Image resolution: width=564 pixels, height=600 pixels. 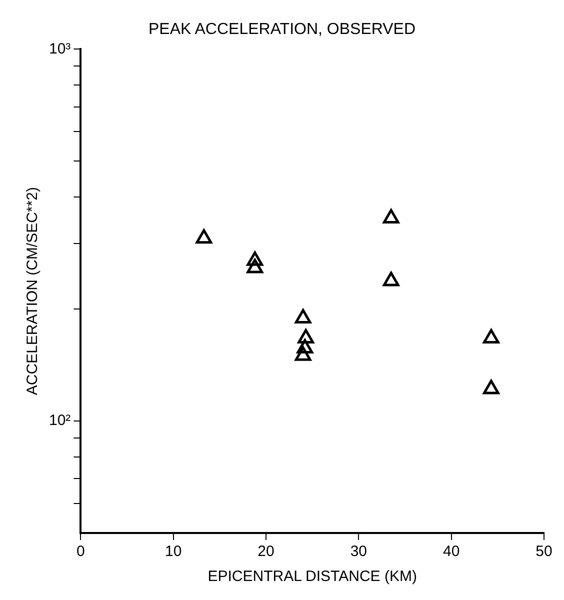 What do you see at coordinates (59, 49) in the screenshot?
I see `y-tick-label: 10³` at bounding box center [59, 49].